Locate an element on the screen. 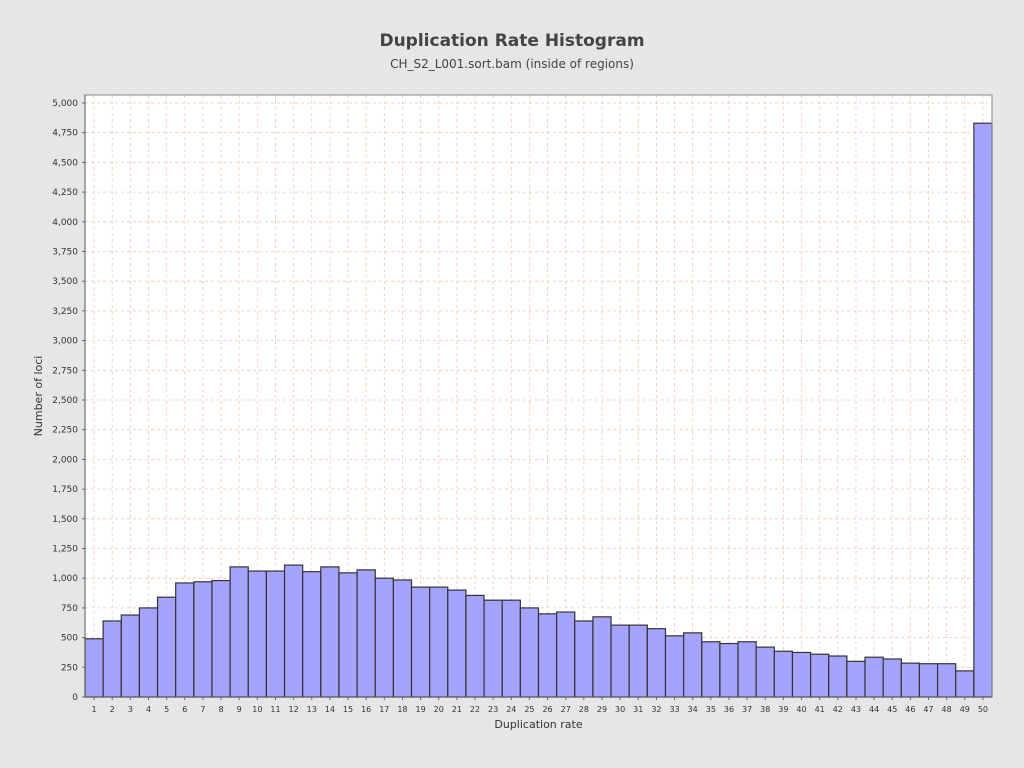 The width and height of the screenshot is (1024, 768). x-tick-label: 12 is located at coordinates (294, 709).